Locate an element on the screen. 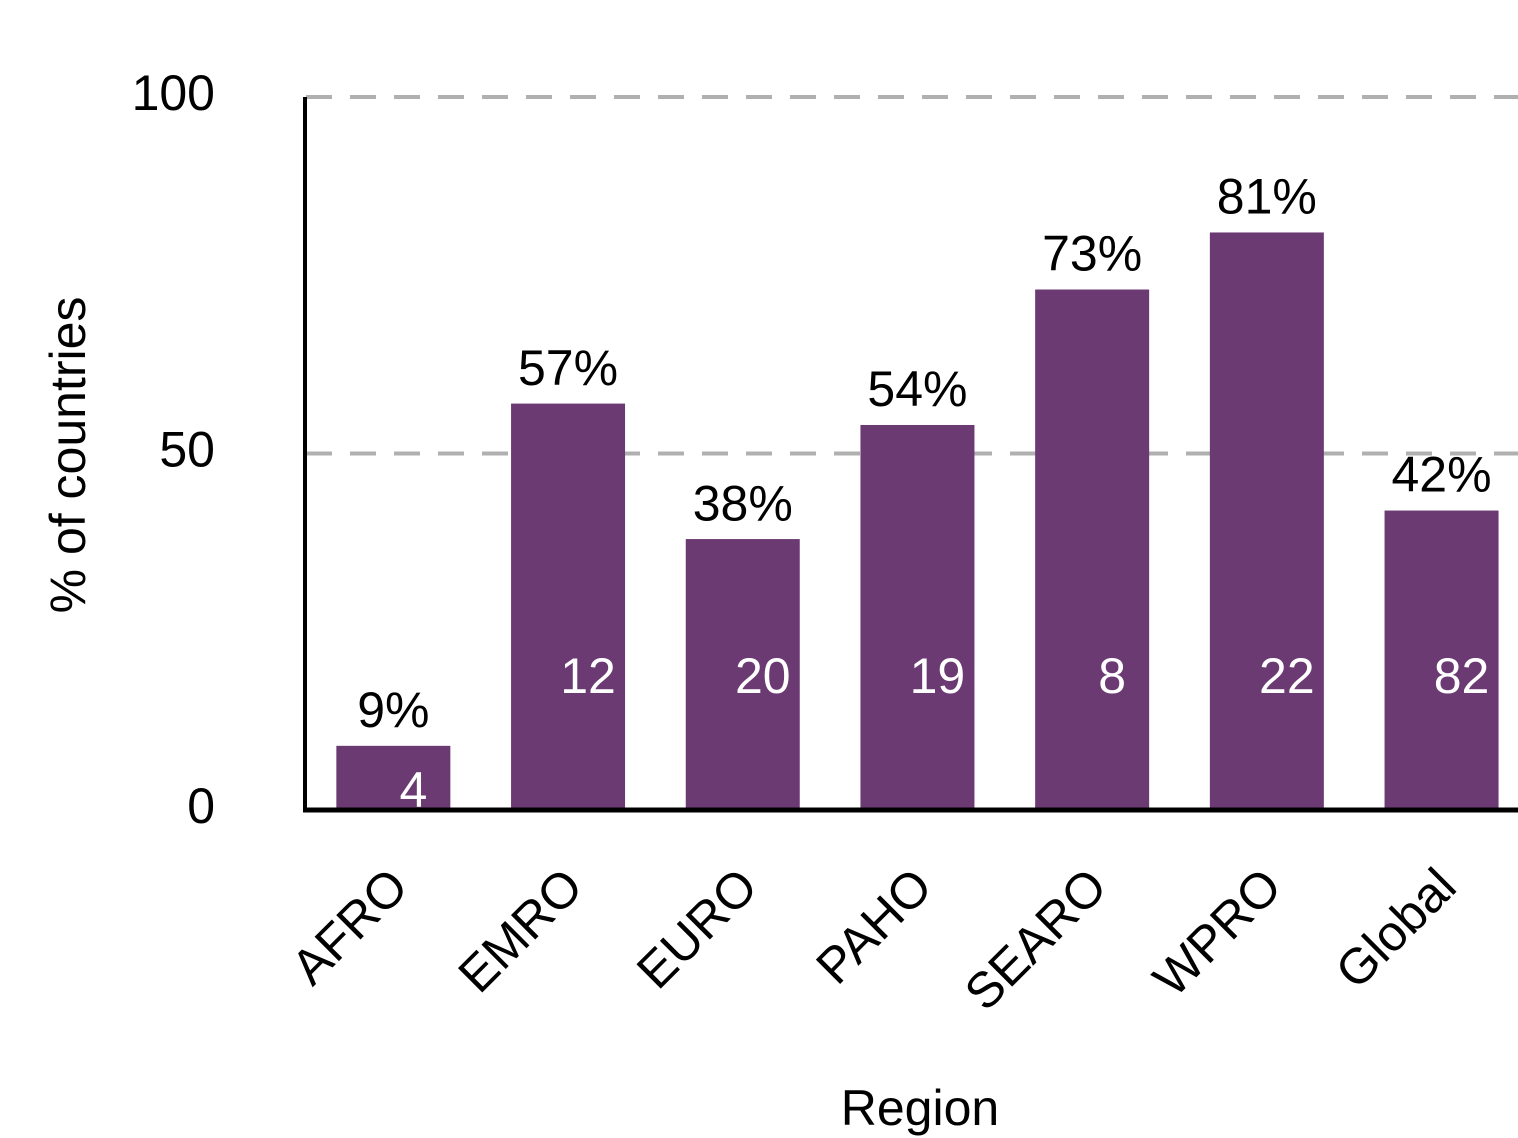 The width and height of the screenshot is (1518, 1138). value-label: 38% is located at coordinates (743, 503).